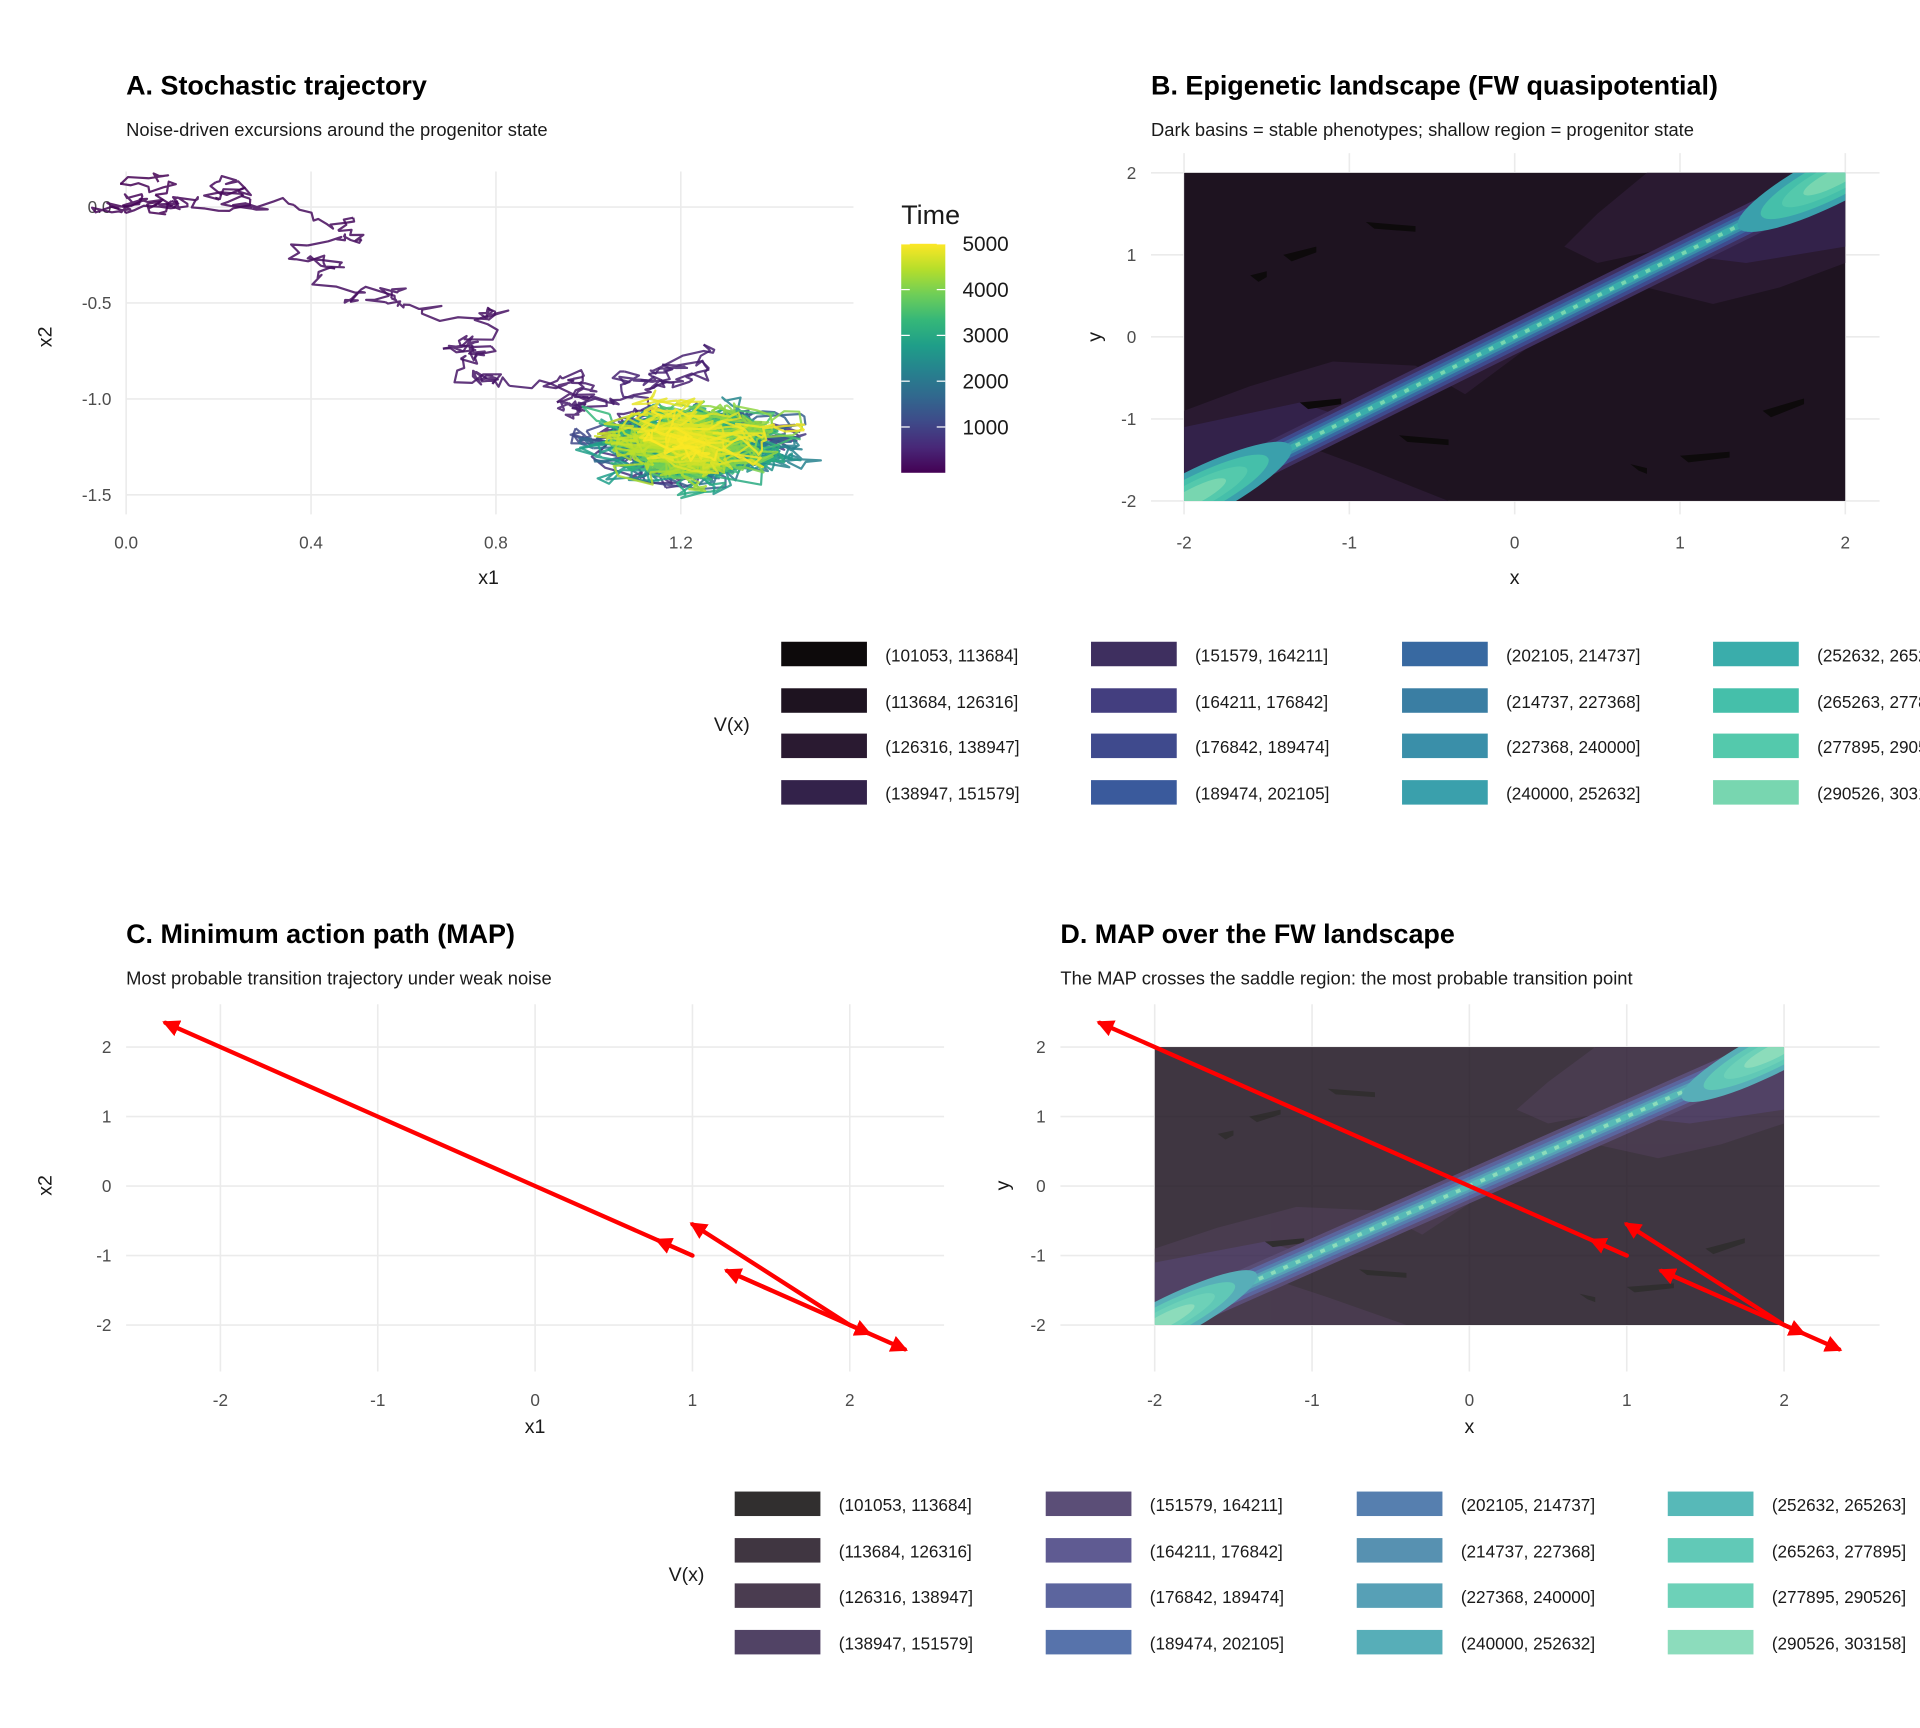 The width and height of the screenshot is (1920, 1728). I want to click on y-tick-label: 0, so click(107, 1186).